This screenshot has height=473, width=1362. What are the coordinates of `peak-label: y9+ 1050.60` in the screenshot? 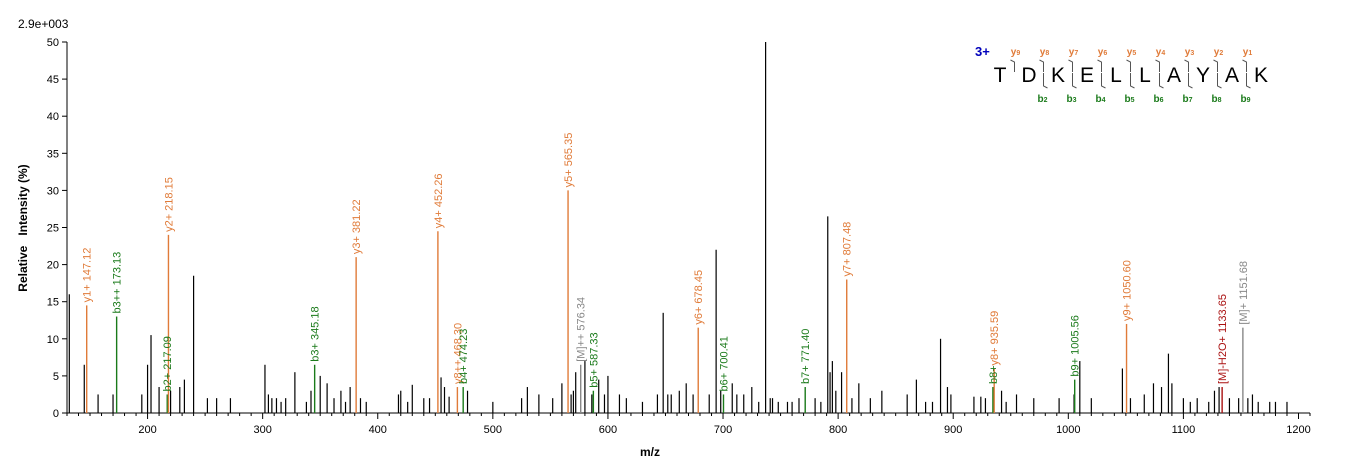 It's located at (1128, 290).